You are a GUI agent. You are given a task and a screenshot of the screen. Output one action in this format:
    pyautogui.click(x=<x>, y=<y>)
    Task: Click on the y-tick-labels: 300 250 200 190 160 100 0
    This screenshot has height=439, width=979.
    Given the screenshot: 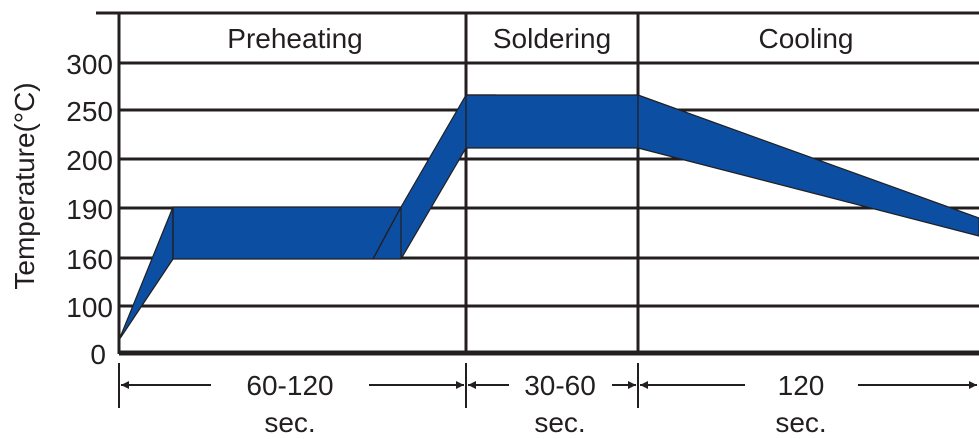 What is the action you would take?
    pyautogui.click(x=89, y=209)
    